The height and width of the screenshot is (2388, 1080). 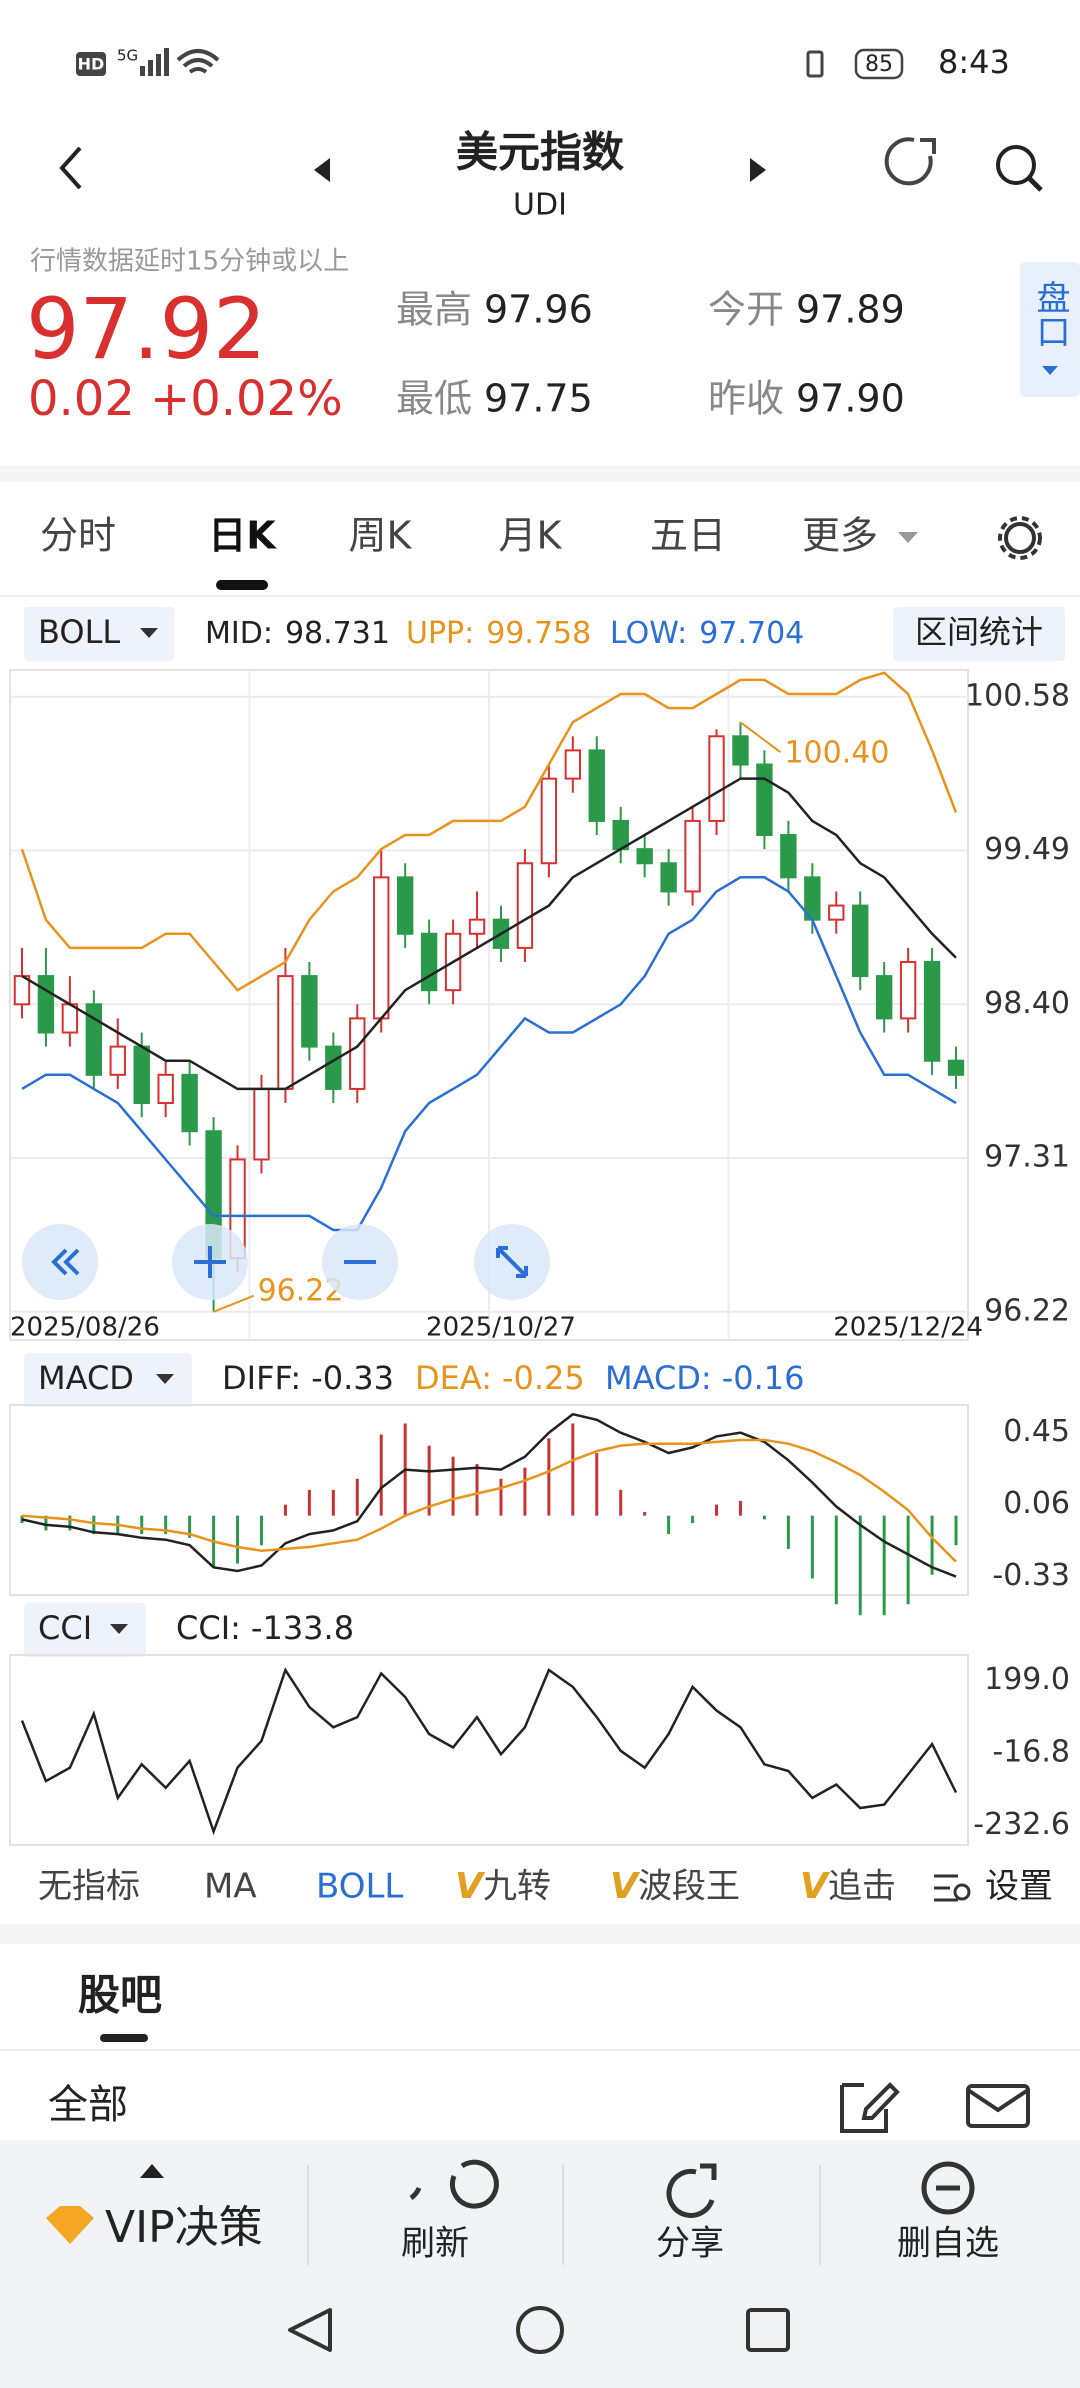 What do you see at coordinates (543, 62) in the screenshot?
I see `status-bar: HD 5G 85 8:43` at bounding box center [543, 62].